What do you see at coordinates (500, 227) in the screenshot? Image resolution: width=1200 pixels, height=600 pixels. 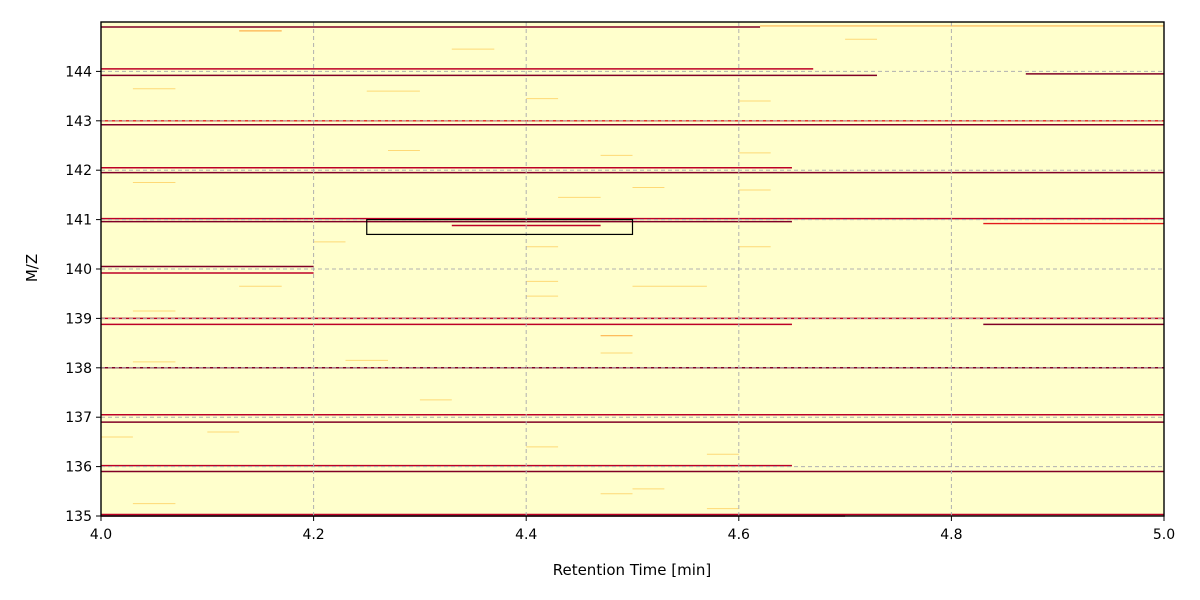 I see `highlight-box` at bounding box center [500, 227].